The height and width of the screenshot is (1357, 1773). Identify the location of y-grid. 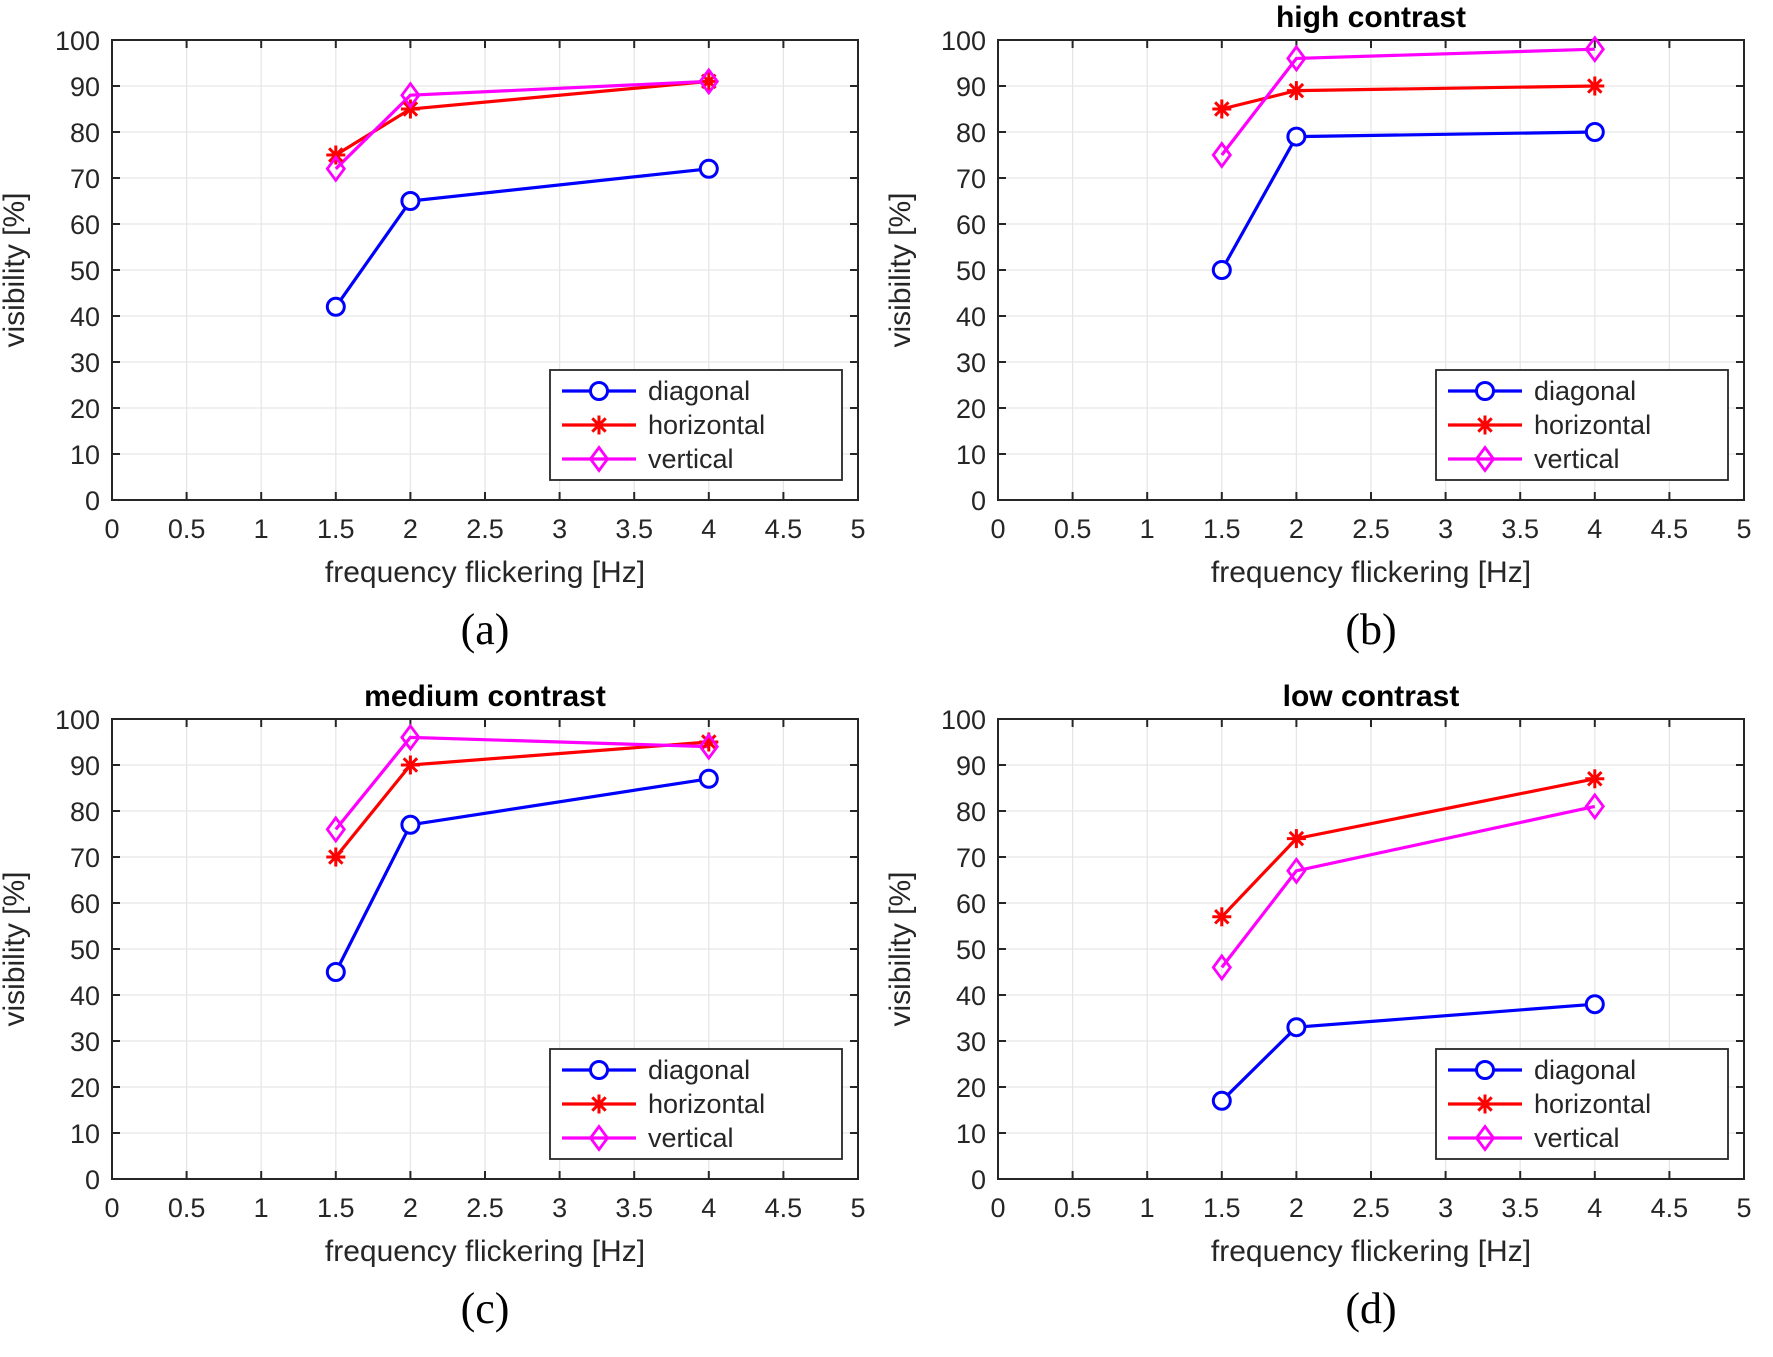
(1371, 949).